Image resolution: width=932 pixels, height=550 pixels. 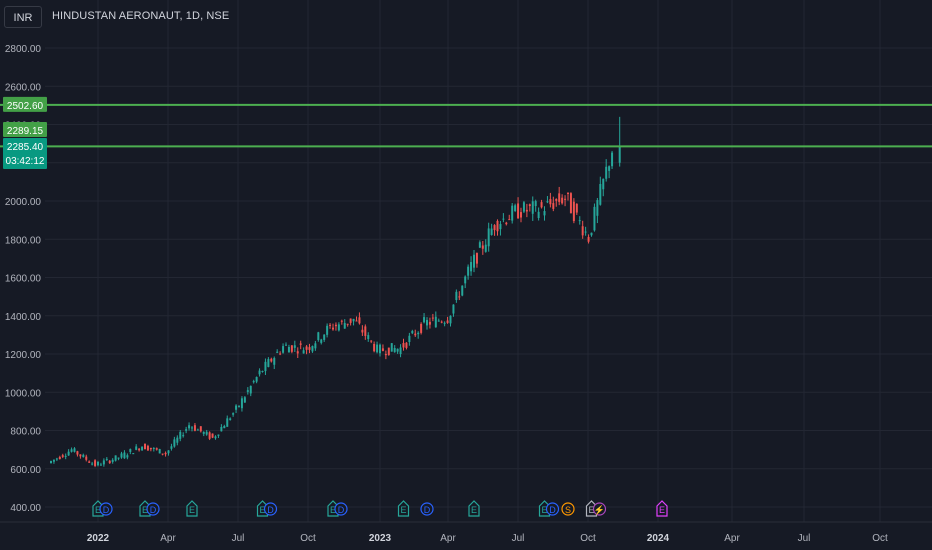 What do you see at coordinates (23, 393) in the screenshot?
I see `y-tick-label: 1000.00` at bounding box center [23, 393].